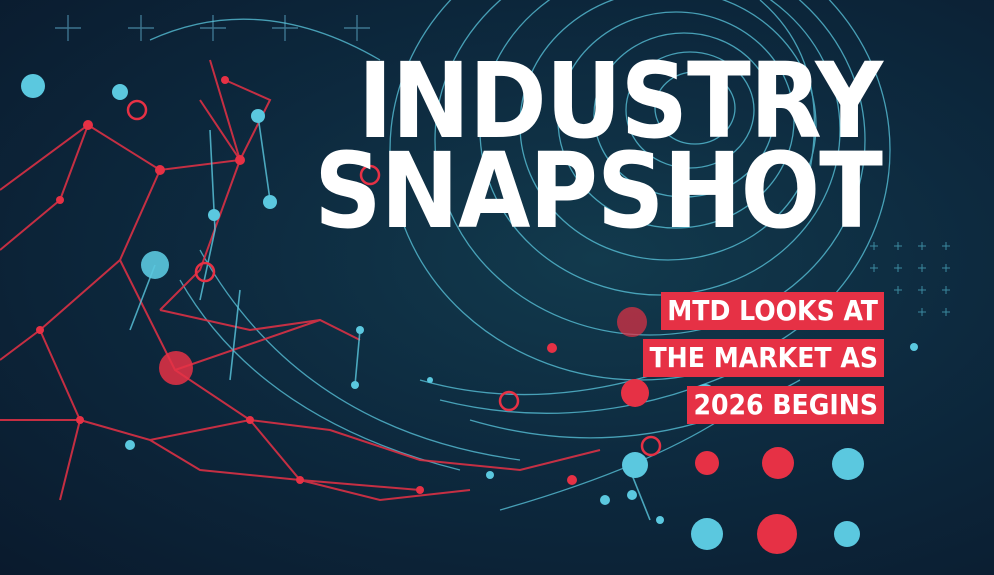 Image resolution: width=994 pixels, height=575 pixels. I want to click on subtitle-line-2: THE MARKET AS, so click(763, 358).